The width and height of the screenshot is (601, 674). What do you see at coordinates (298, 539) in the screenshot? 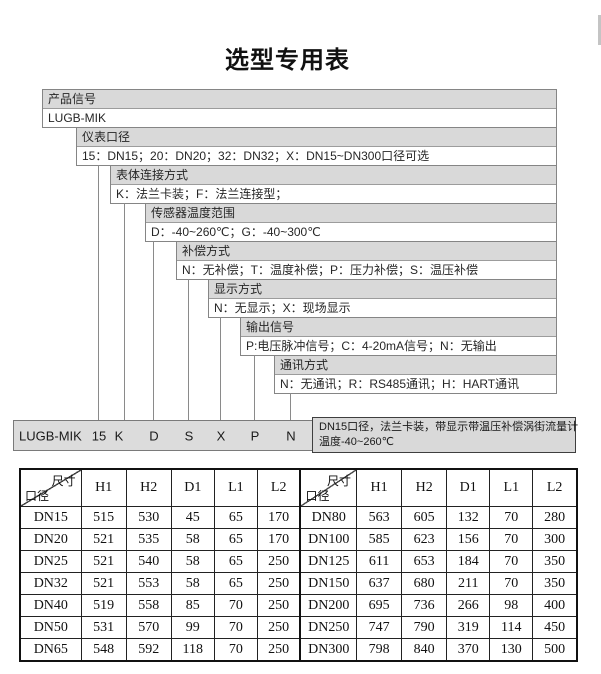
I see `table-row: DN20 521 535 58 65 170 DN100 585 623 156 70 300` at bounding box center [298, 539].